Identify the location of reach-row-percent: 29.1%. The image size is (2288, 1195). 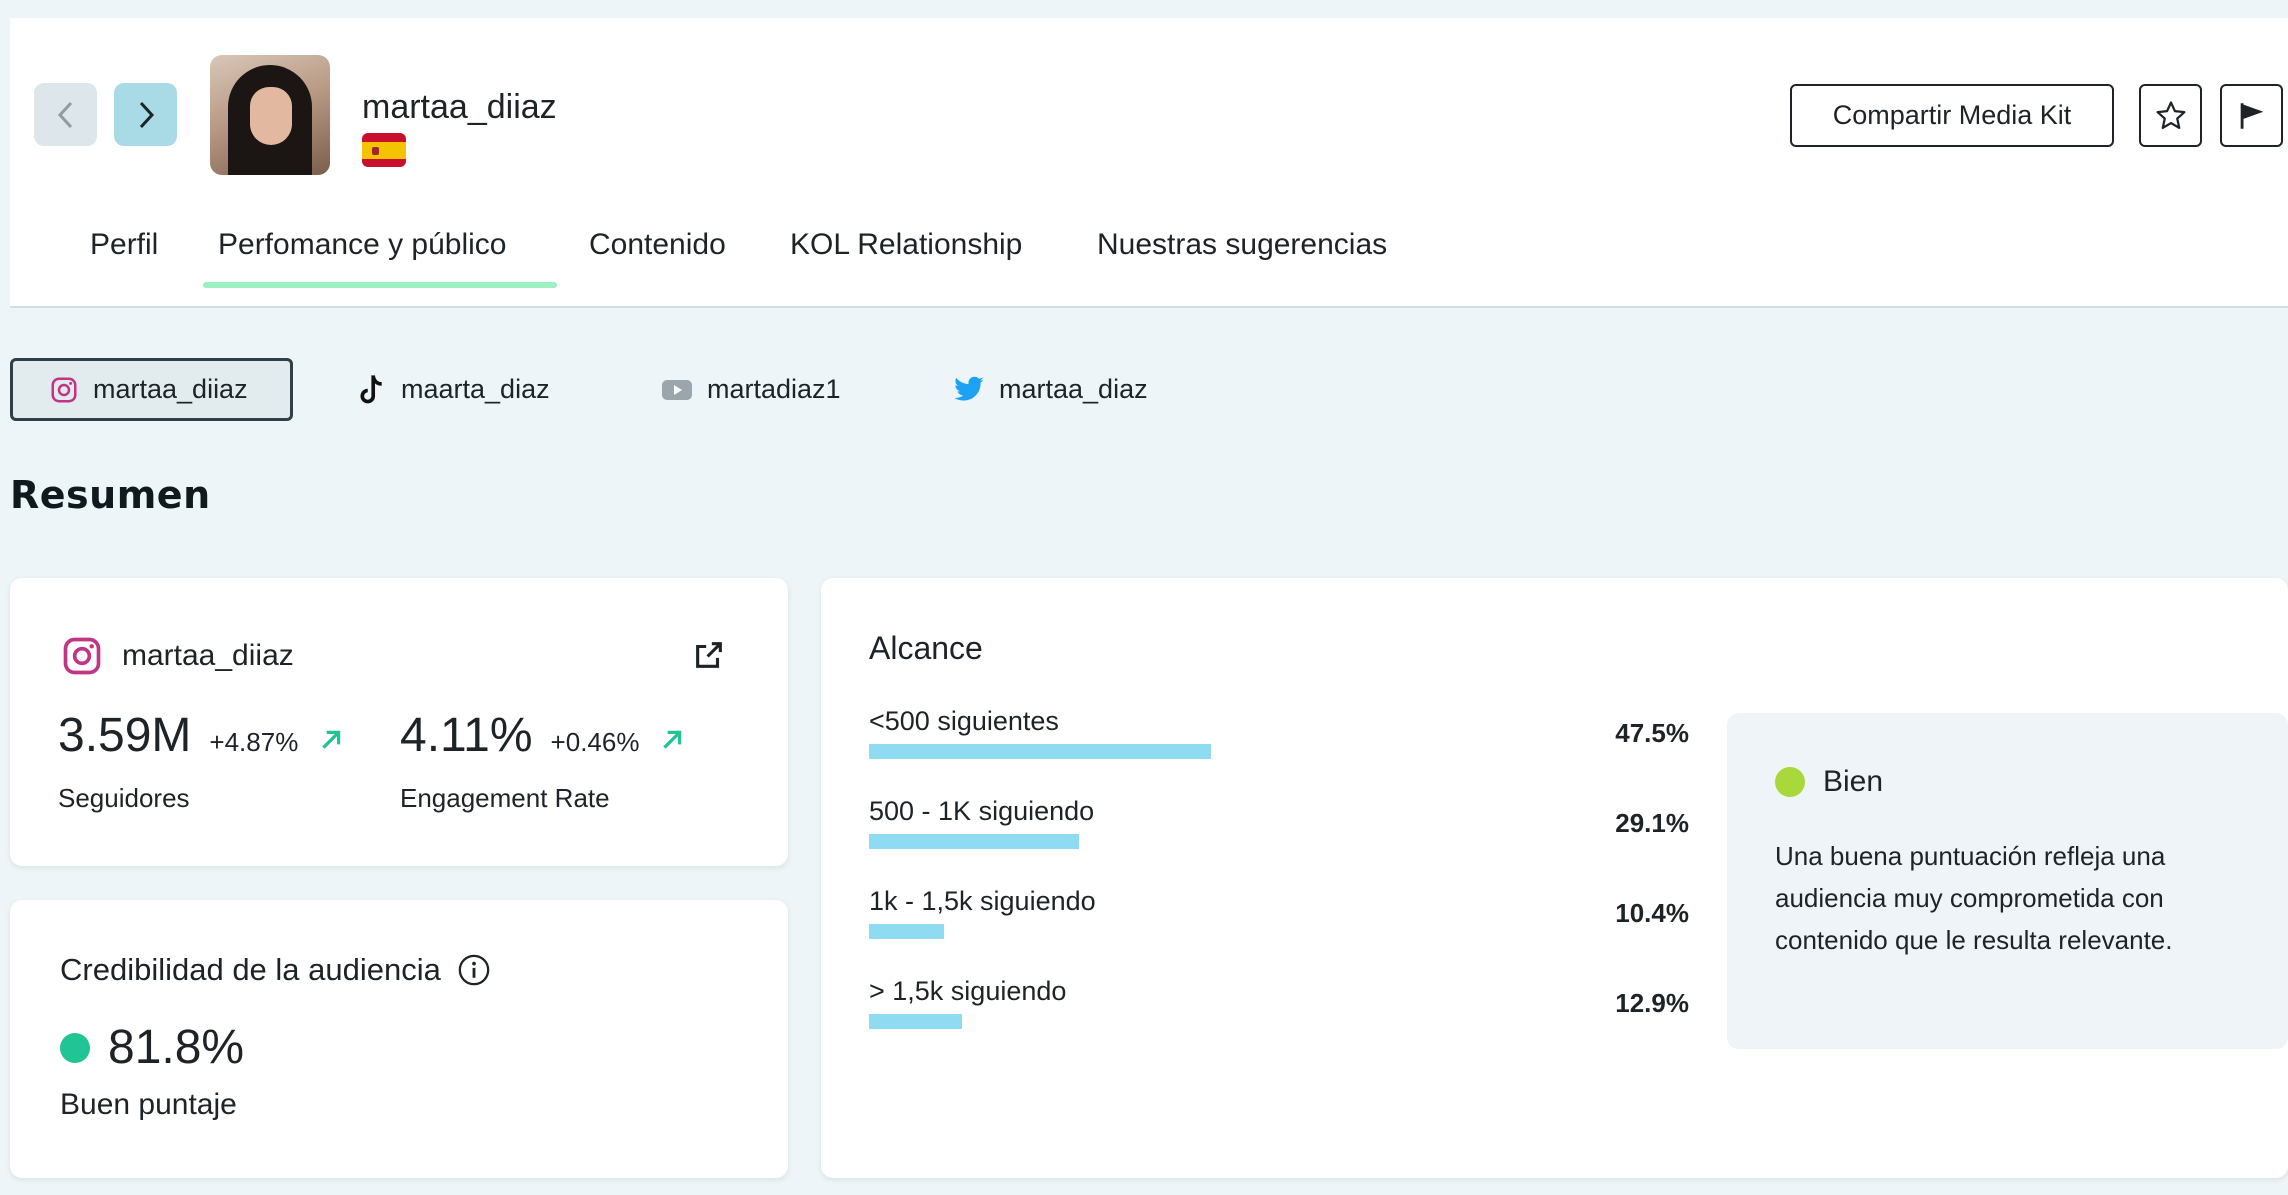
(1652, 823).